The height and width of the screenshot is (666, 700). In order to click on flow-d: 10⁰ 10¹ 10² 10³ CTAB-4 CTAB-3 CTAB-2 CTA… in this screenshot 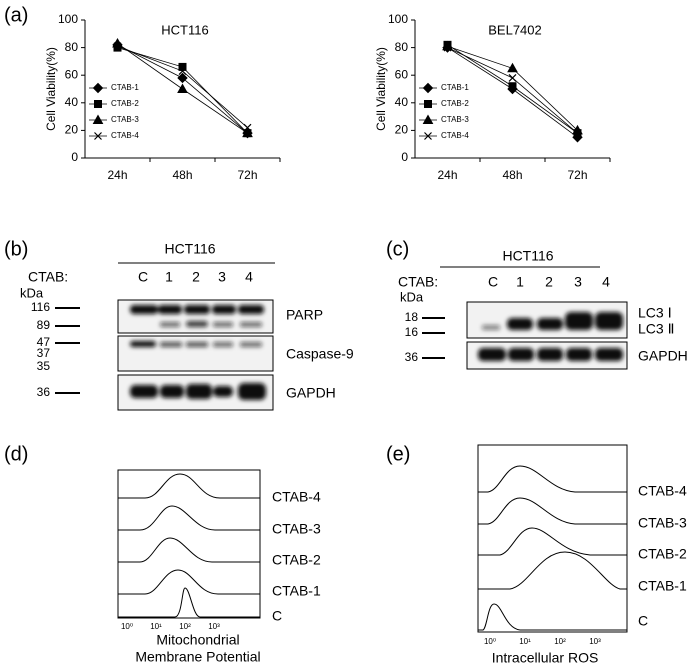, I will do `click(219, 567)`.